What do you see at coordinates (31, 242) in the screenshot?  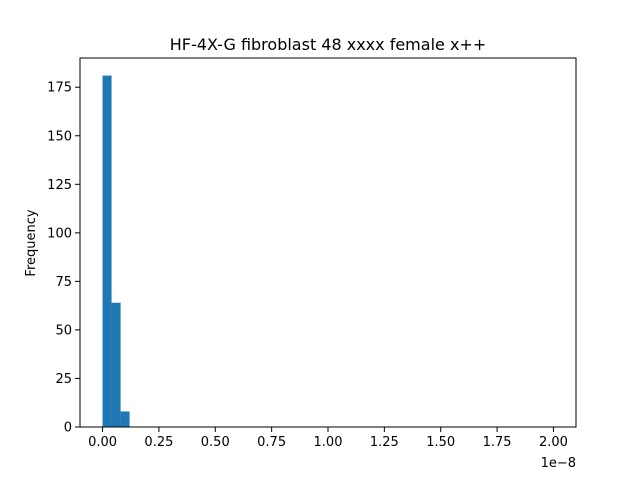 I see `y-axis-label: Frequency` at bounding box center [31, 242].